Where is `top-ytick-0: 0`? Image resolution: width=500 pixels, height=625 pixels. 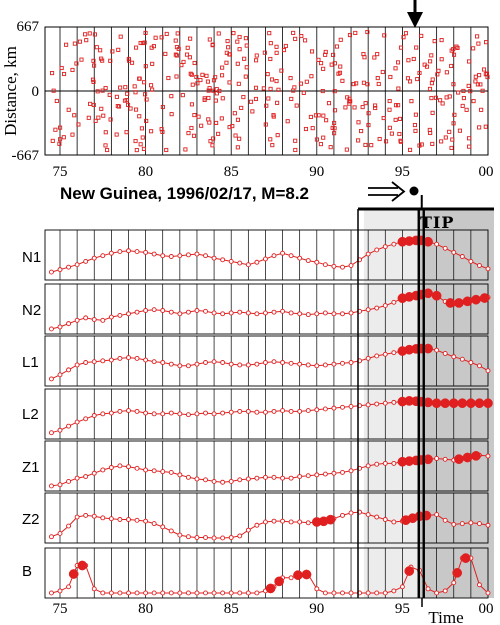
top-ytick-0: 0 is located at coordinates (36, 92).